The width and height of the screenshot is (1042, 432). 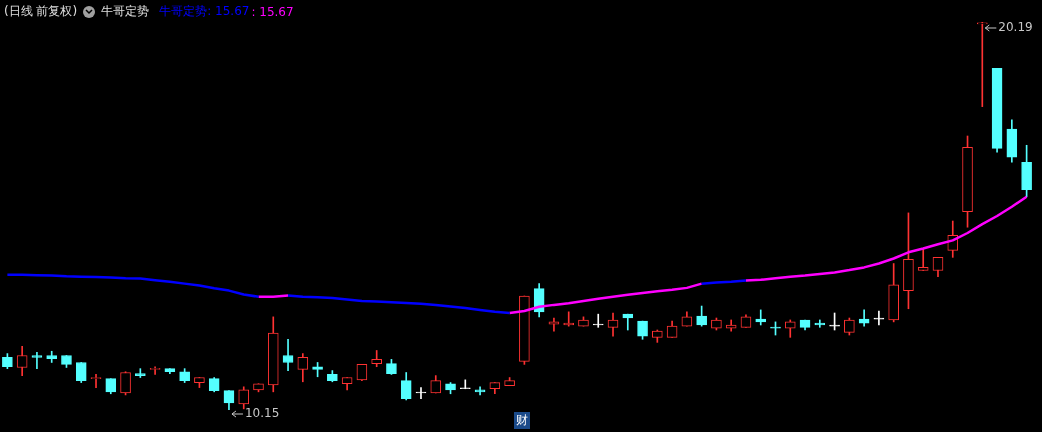 I want to click on text: : 15.67, so click(x=272, y=11).